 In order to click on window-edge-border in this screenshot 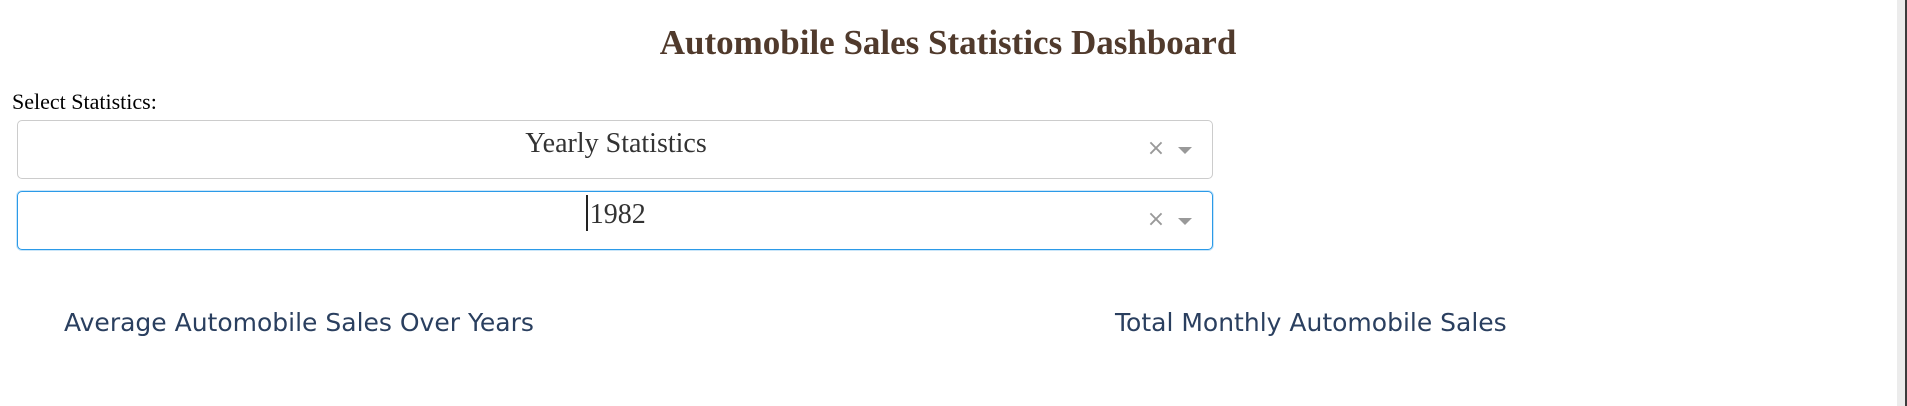, I will do `click(1906, 203)`.